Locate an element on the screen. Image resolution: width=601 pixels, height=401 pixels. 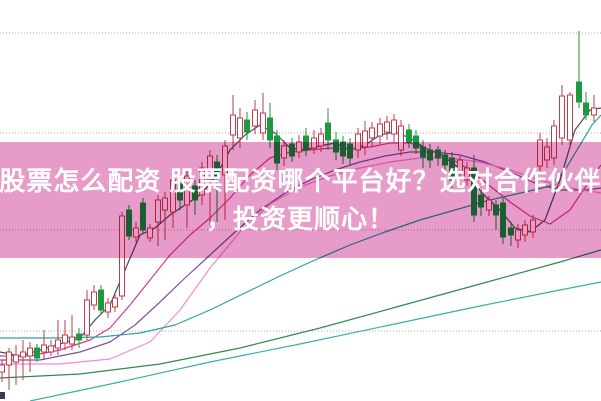
headline-line-1: 股票怎么配资 股票配资哪个平台好？选对合作伙伴 is located at coordinates (300, 181).